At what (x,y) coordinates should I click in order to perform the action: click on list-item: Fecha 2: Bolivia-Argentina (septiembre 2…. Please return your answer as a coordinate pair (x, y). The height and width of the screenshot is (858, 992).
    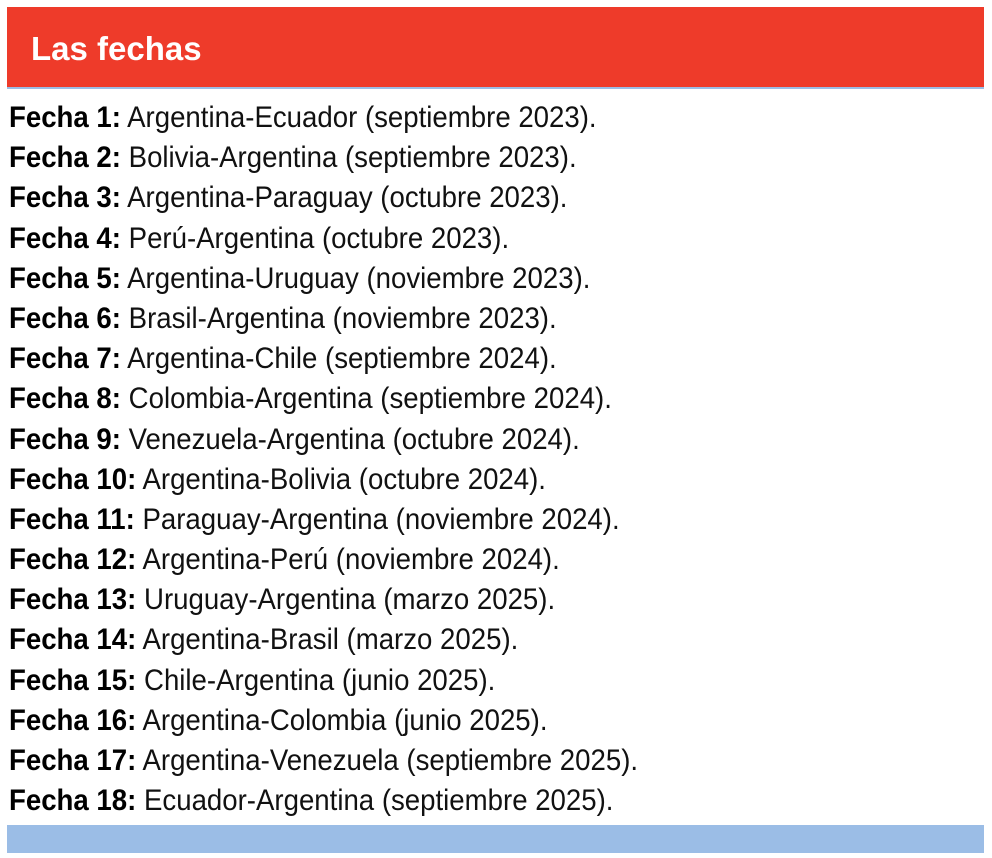
    Looking at the image, I should click on (456, 158).